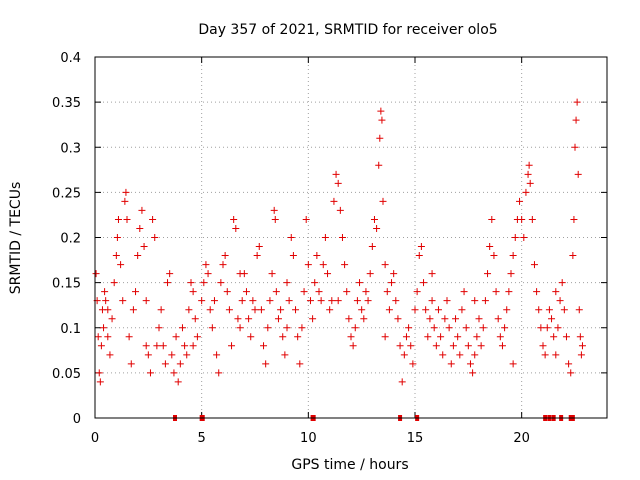  I want to click on y-axis-label: SRMTID / TECUs, so click(16, 238).